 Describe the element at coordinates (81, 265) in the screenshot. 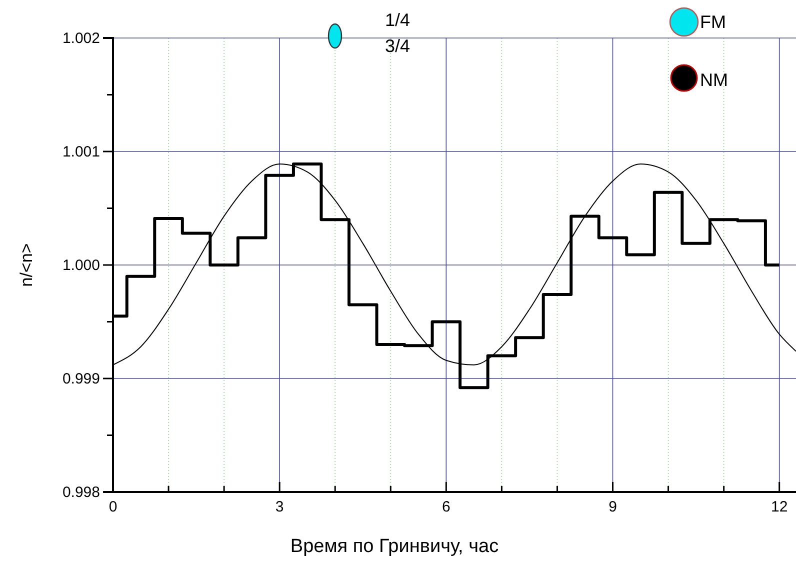

I see `y-tick-label: 1.000` at that location.